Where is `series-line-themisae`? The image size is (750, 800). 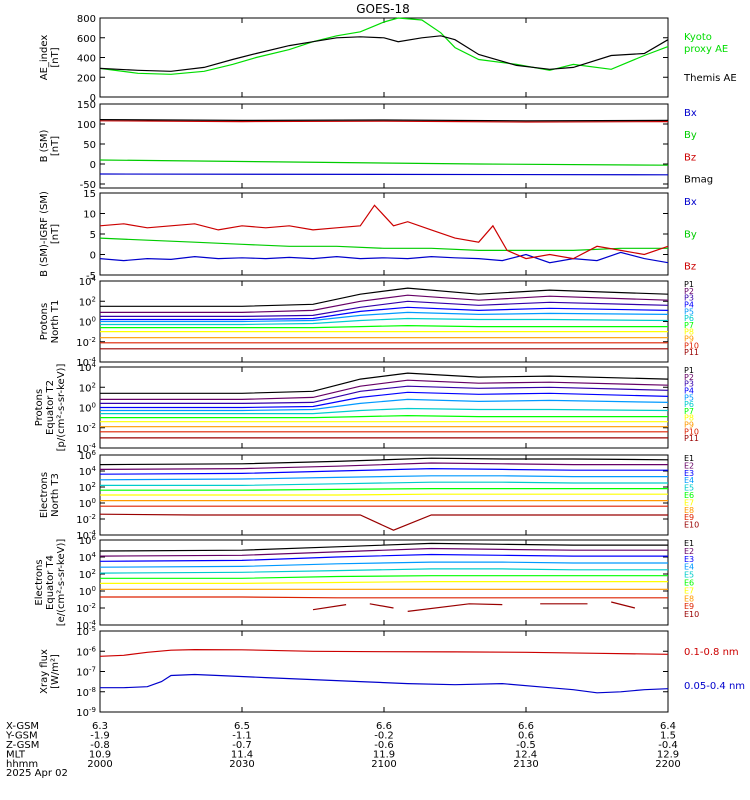 series-line-themisae is located at coordinates (384, 53).